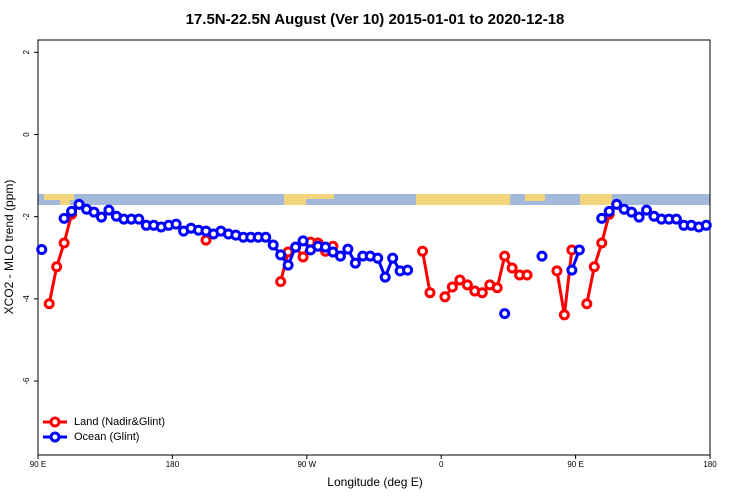  I want to click on y-tick-label: -6, so click(26, 381).